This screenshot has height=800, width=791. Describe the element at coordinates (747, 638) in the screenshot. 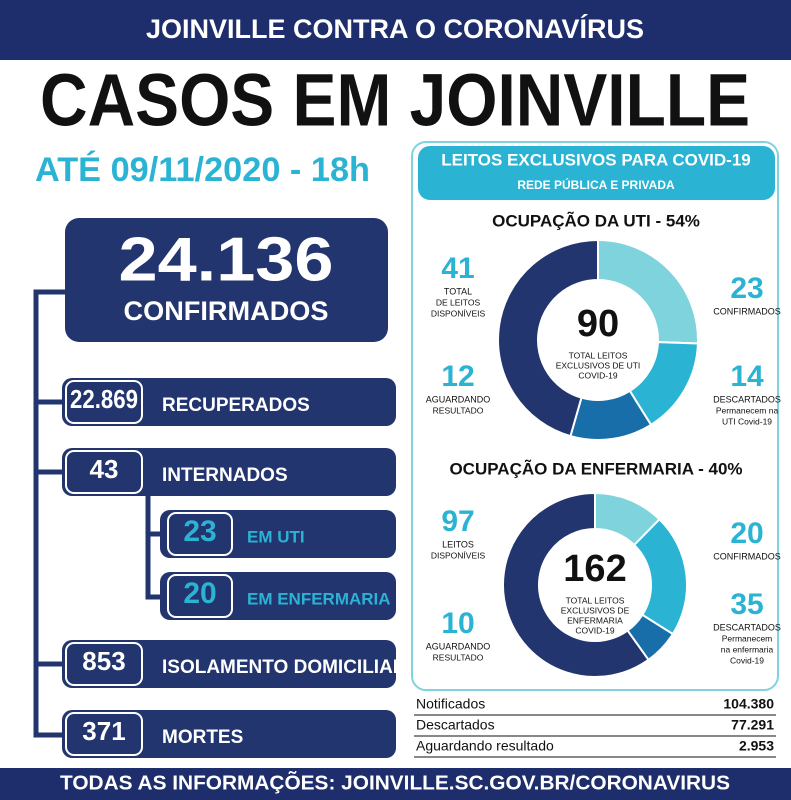

I see `segment-label: Permanecem` at that location.